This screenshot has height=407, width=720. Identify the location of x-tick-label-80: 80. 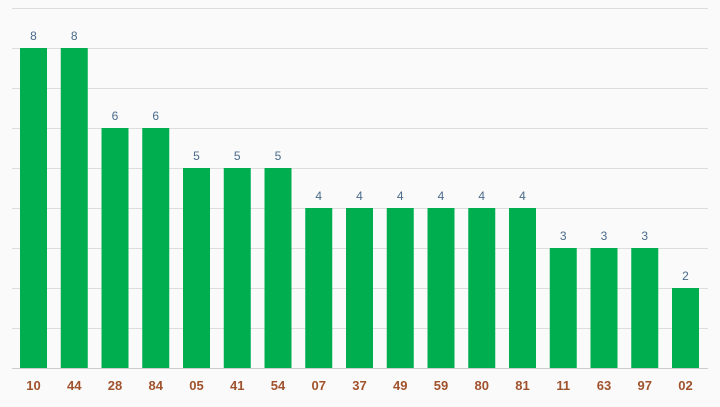
(482, 385).